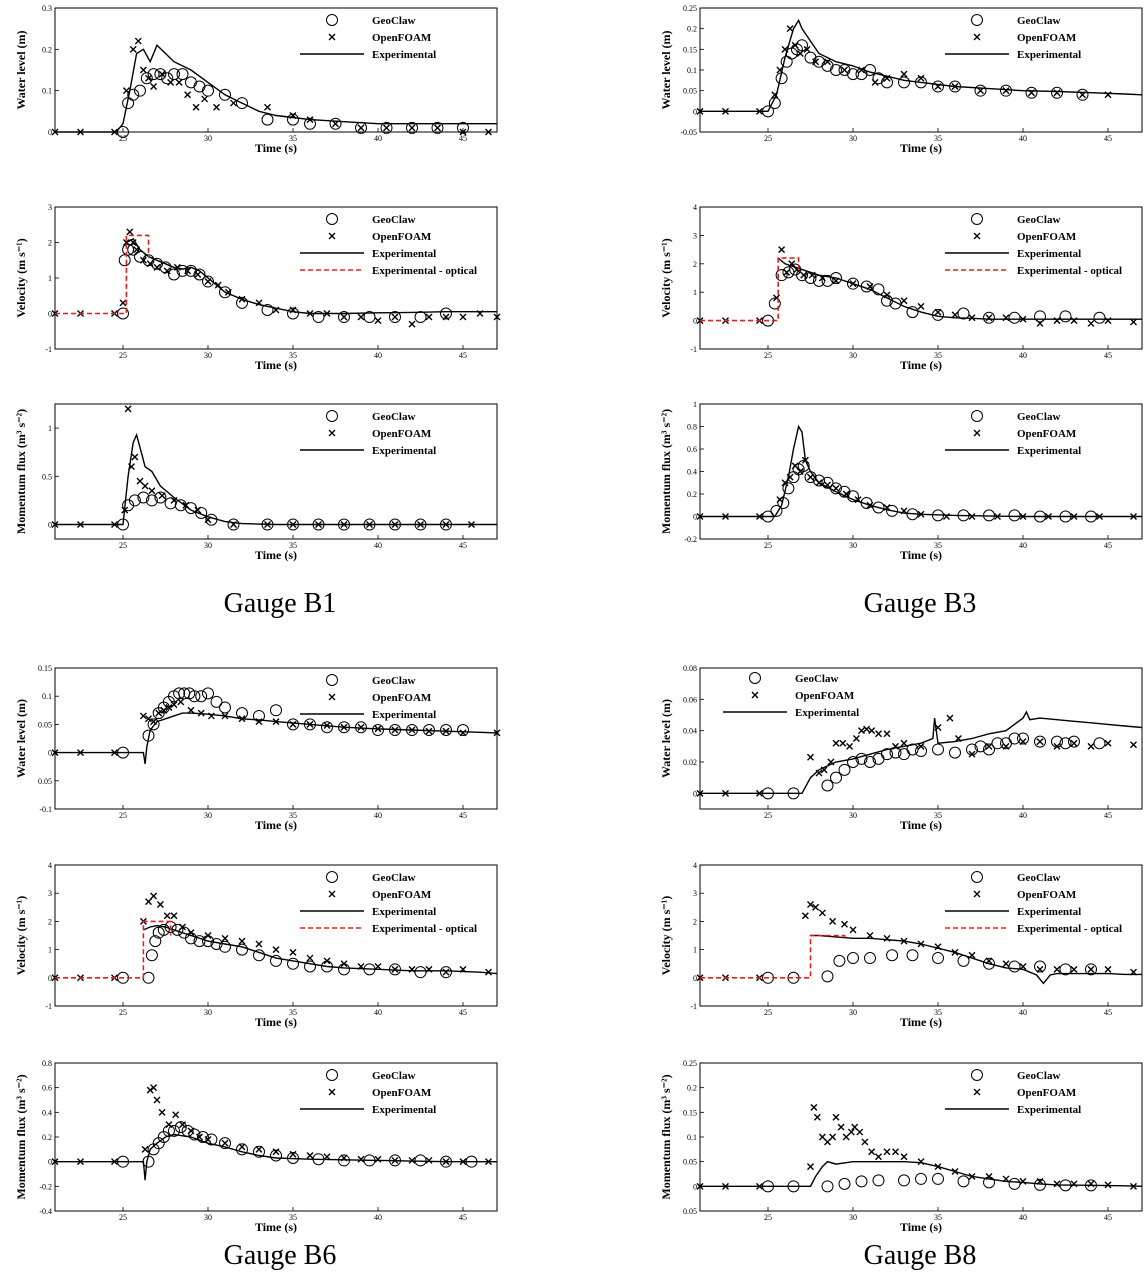 The image size is (1145, 1280). Describe the element at coordinates (695, 404) in the screenshot. I see `y-tick-label: 1` at that location.